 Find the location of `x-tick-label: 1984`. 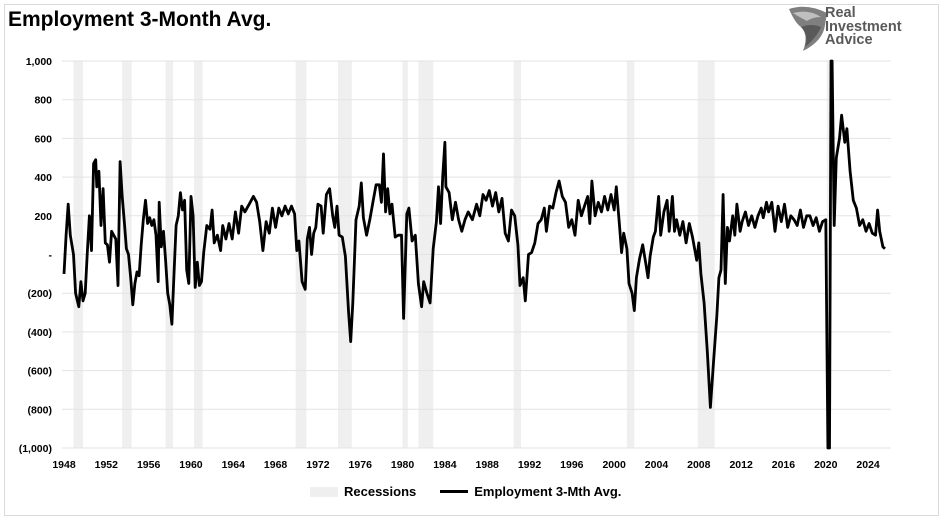

x-tick-label: 1984 is located at coordinates (445, 465).